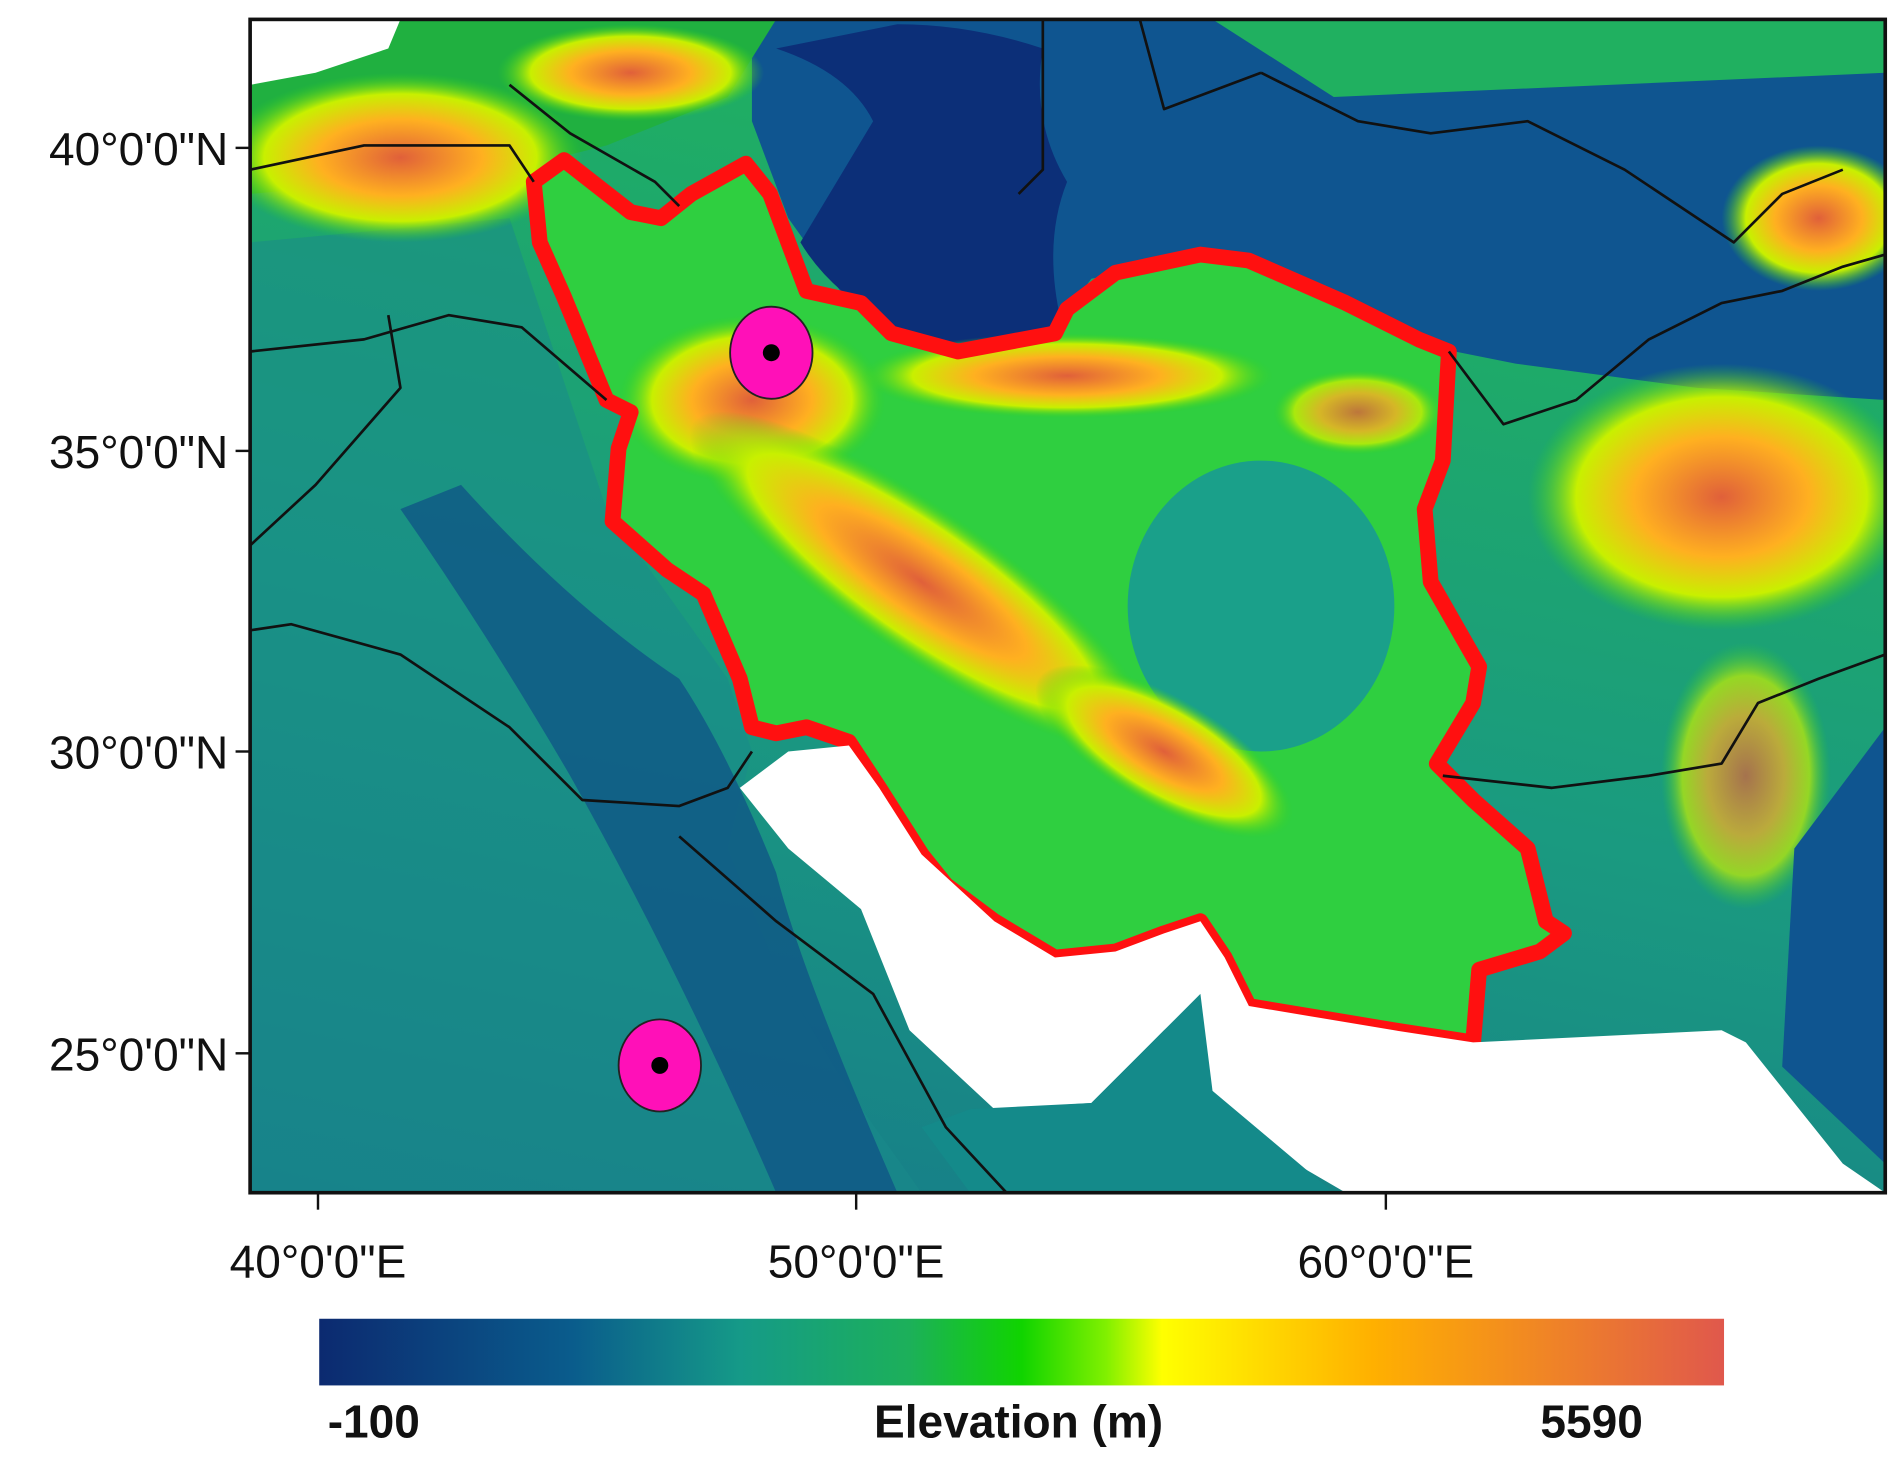  Describe the element at coordinates (921, 582) in the screenshot. I see `zagros-mountains` at that location.